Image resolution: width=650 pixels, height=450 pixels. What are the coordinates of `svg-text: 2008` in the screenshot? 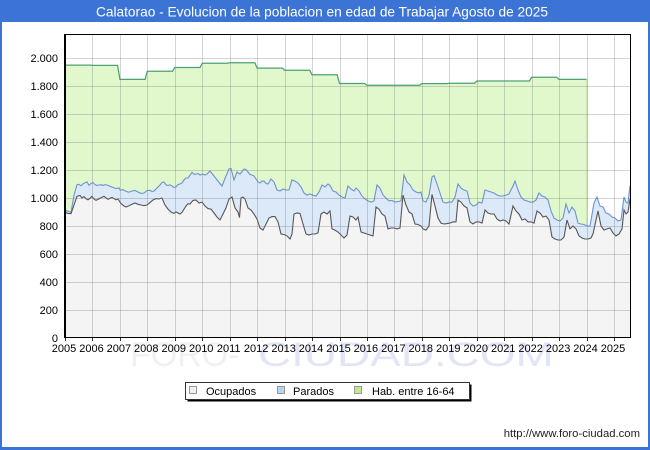 It's located at (146, 349).